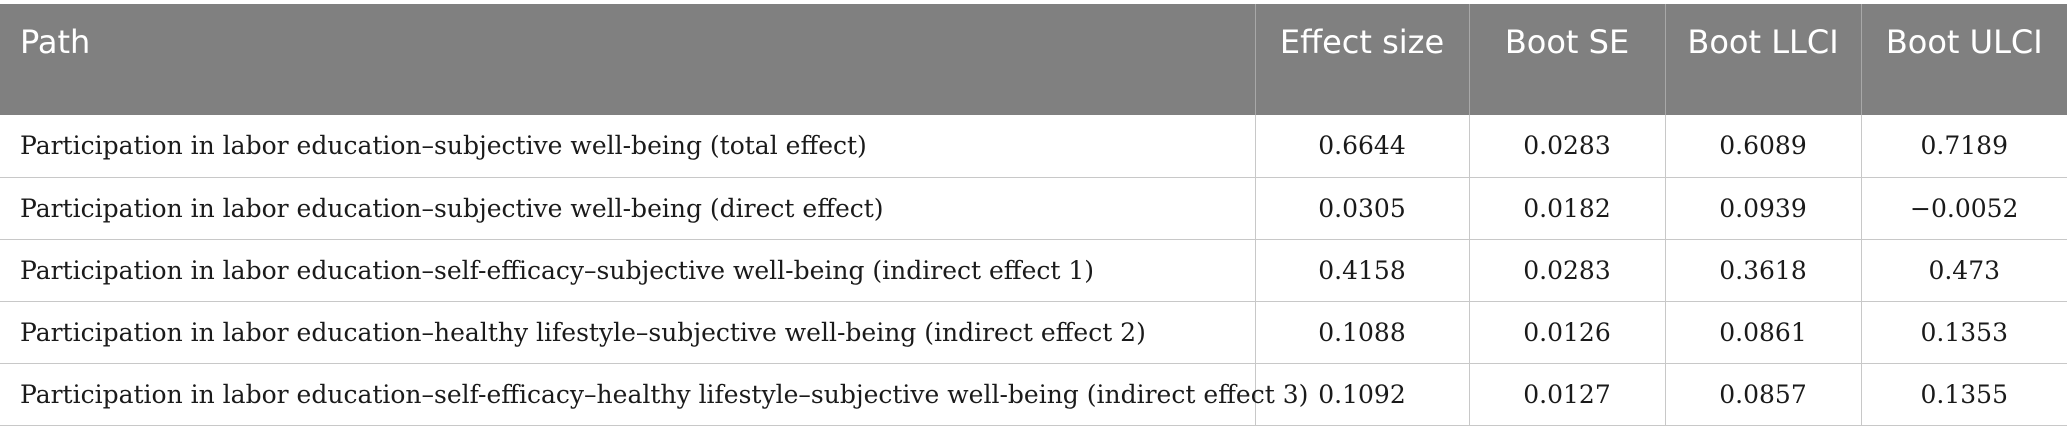 The height and width of the screenshot is (441, 2067). What do you see at coordinates (1763, 59) in the screenshot?
I see `header-boot-llci: Boot LLCI` at bounding box center [1763, 59].